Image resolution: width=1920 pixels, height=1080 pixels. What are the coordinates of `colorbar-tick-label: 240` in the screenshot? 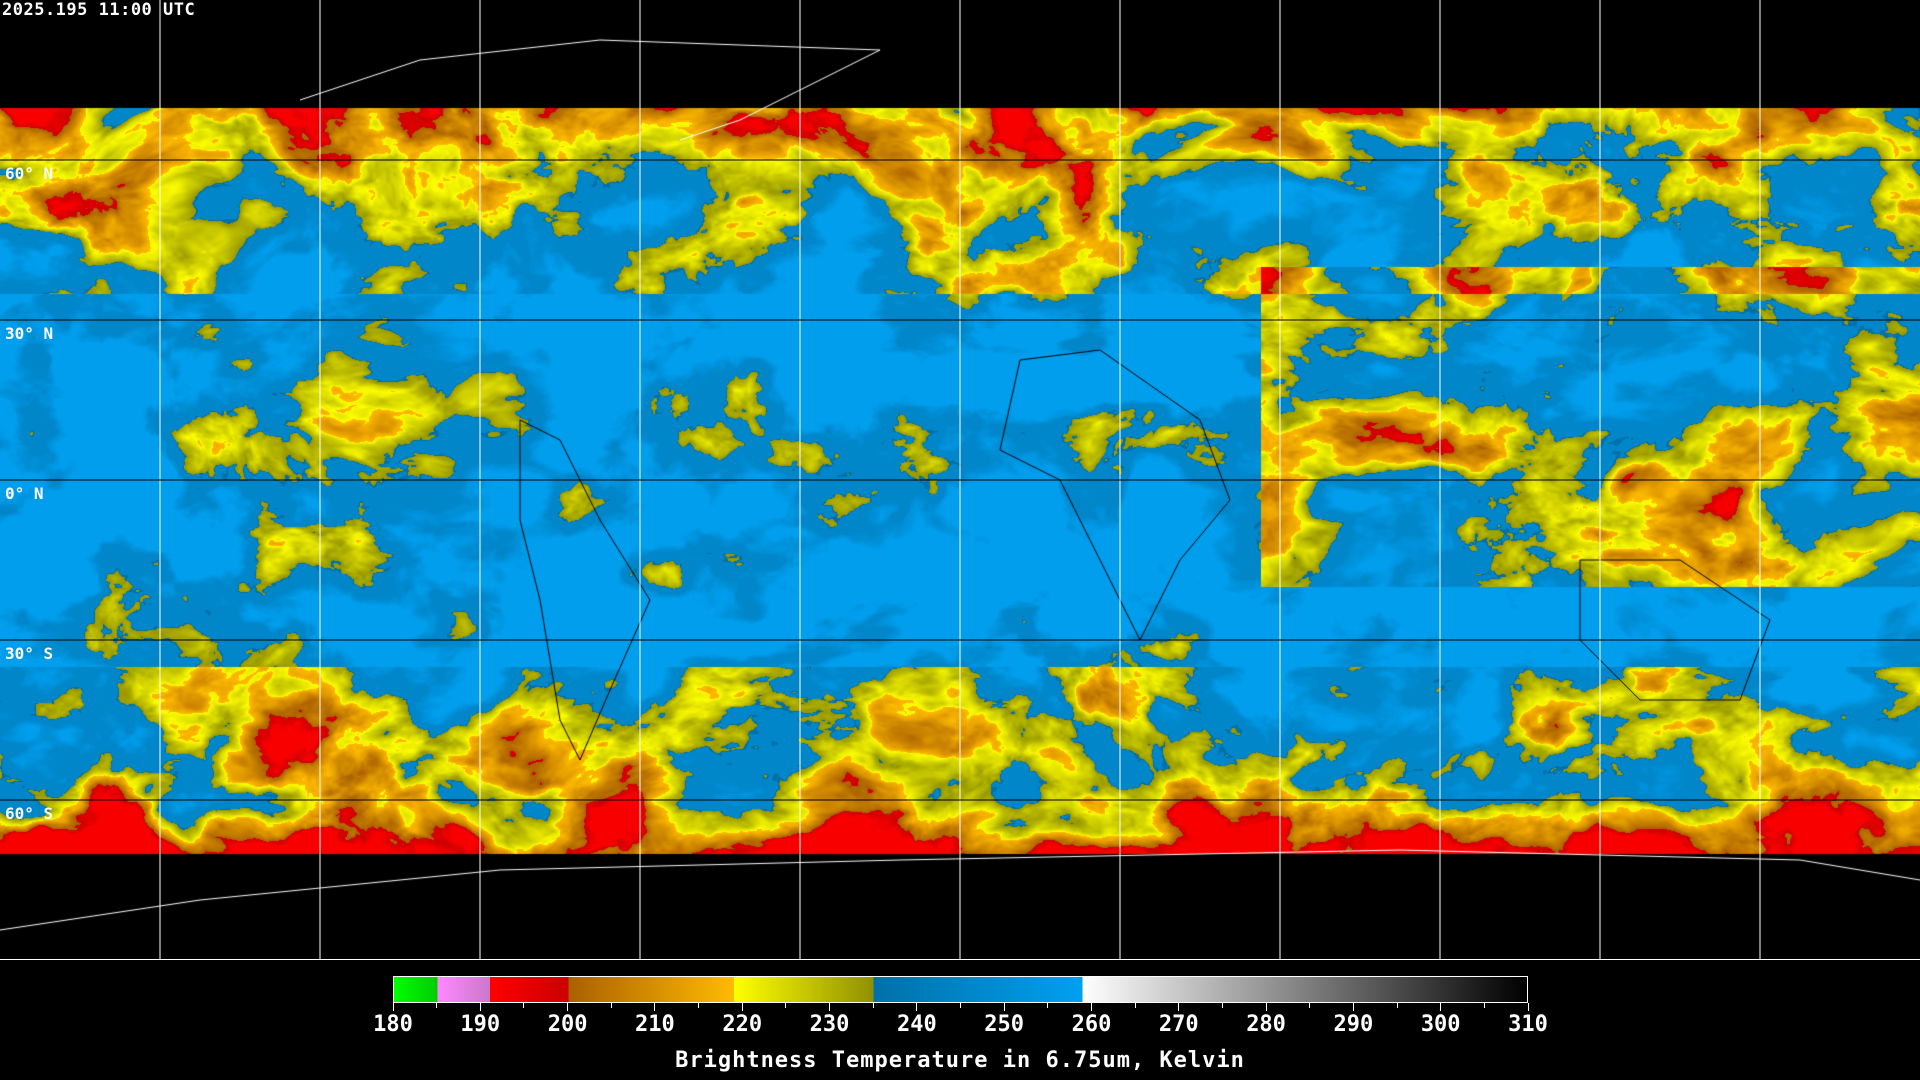 It's located at (916, 1024).